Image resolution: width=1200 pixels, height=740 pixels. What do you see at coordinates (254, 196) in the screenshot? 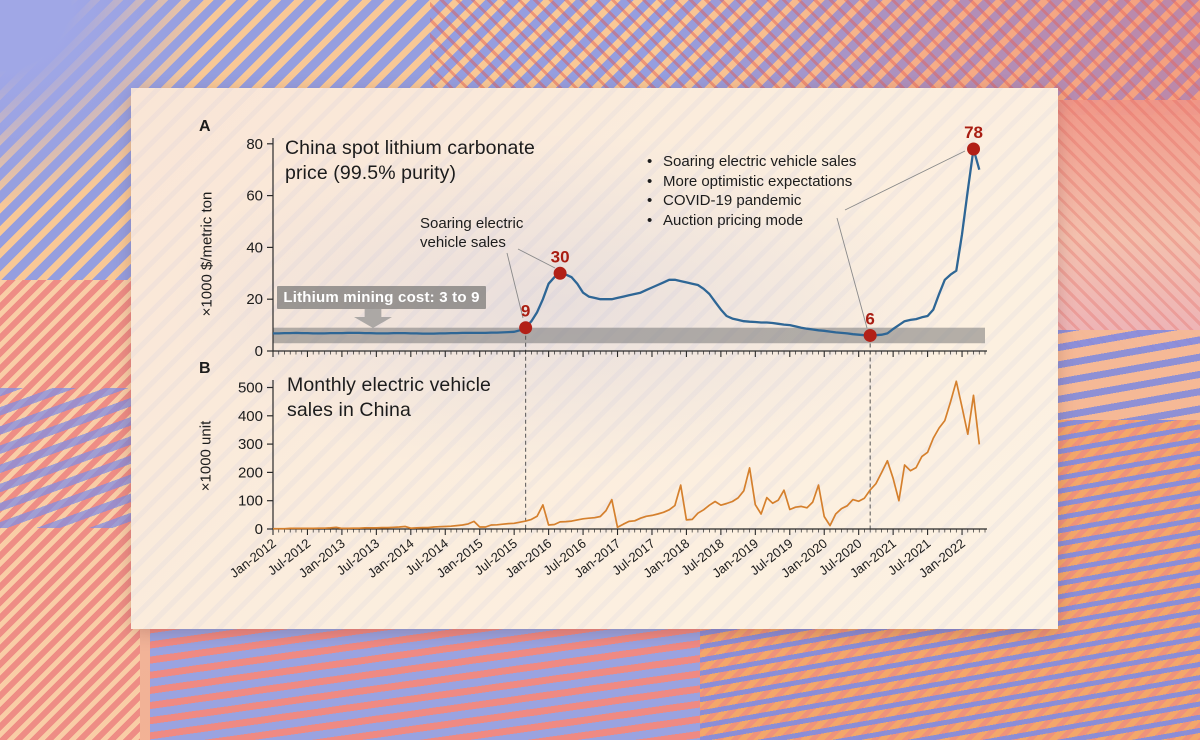
I see `svg-text: 60` at bounding box center [254, 196].